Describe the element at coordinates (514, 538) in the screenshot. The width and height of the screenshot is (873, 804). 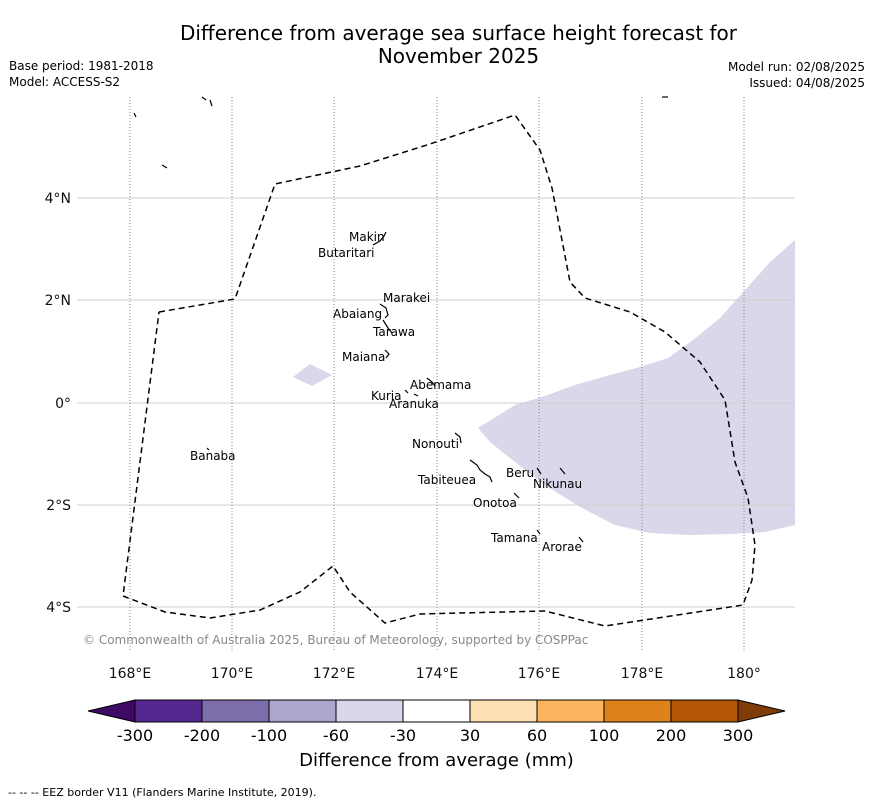
I see `island-label-tamana: Tamana` at that location.